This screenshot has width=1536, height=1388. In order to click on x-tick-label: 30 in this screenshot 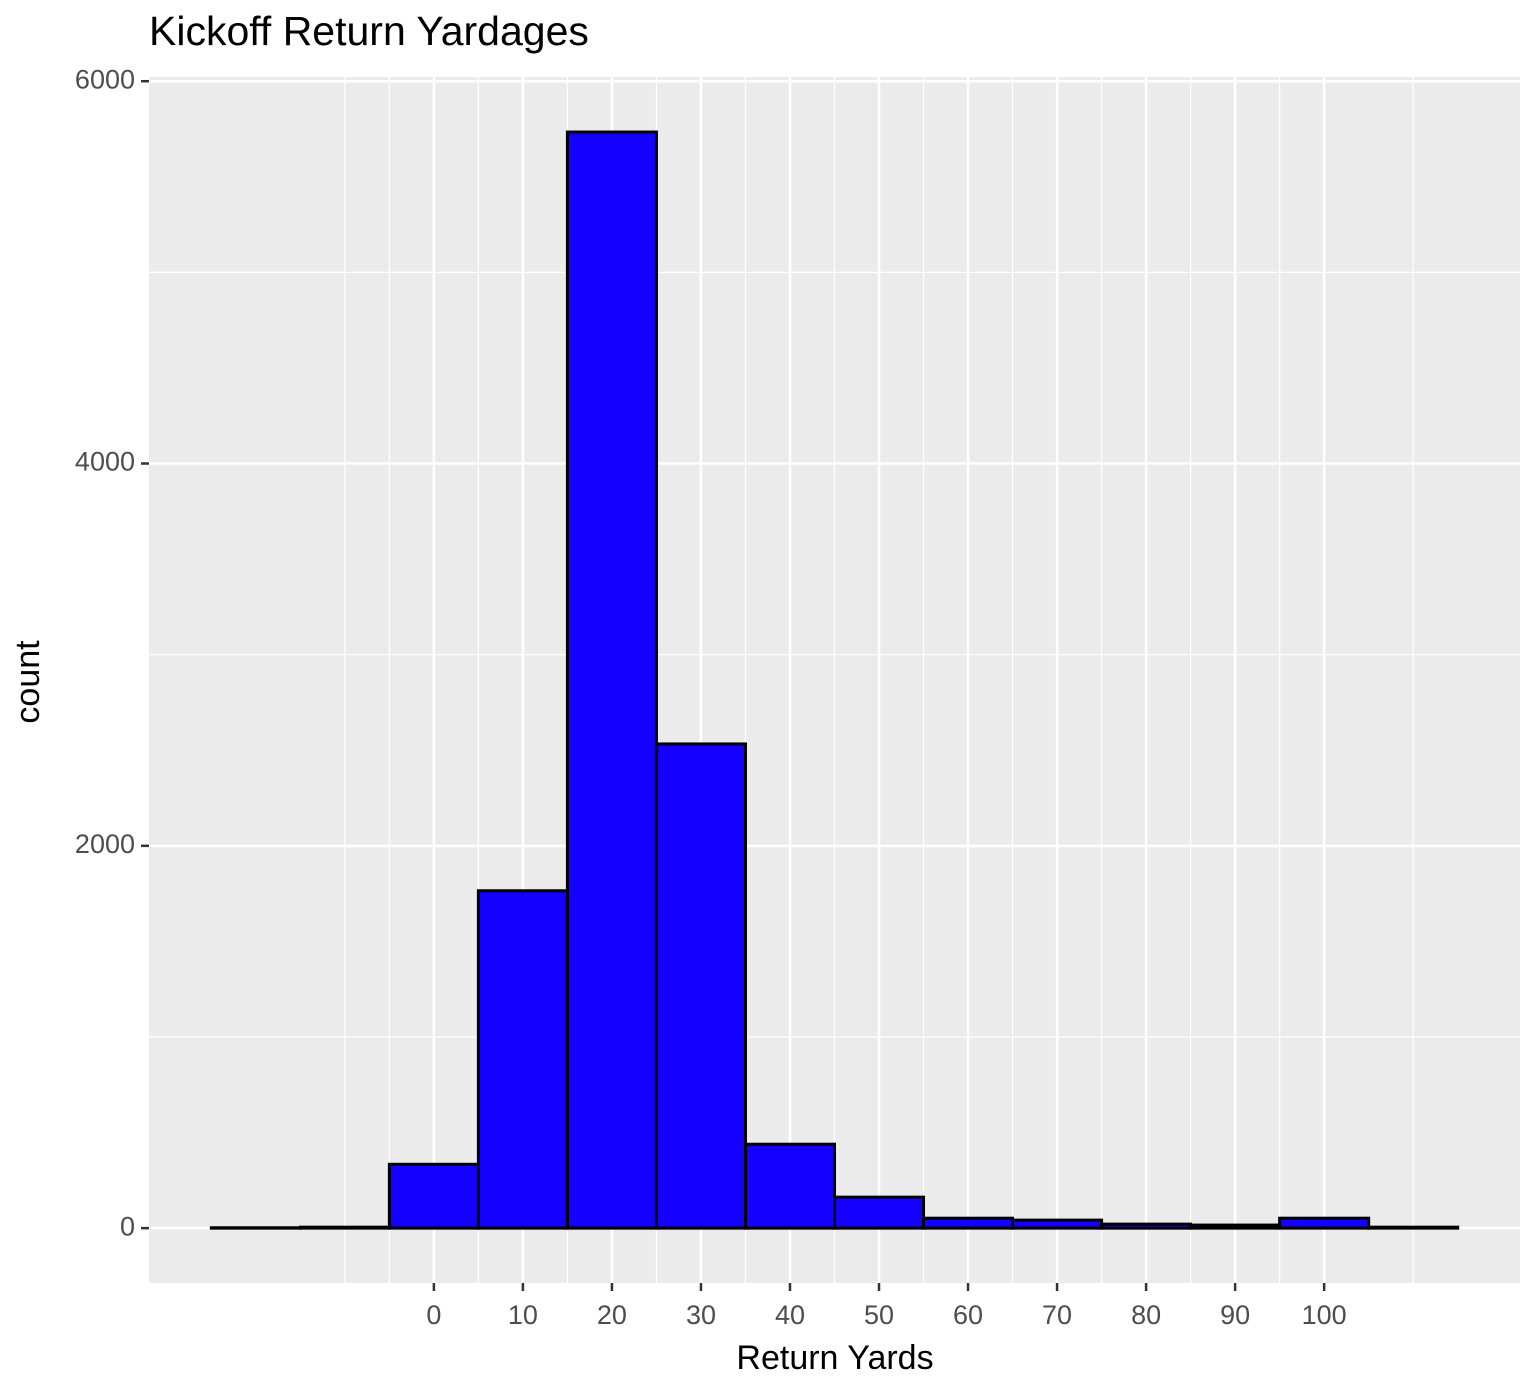, I will do `click(701, 1315)`.